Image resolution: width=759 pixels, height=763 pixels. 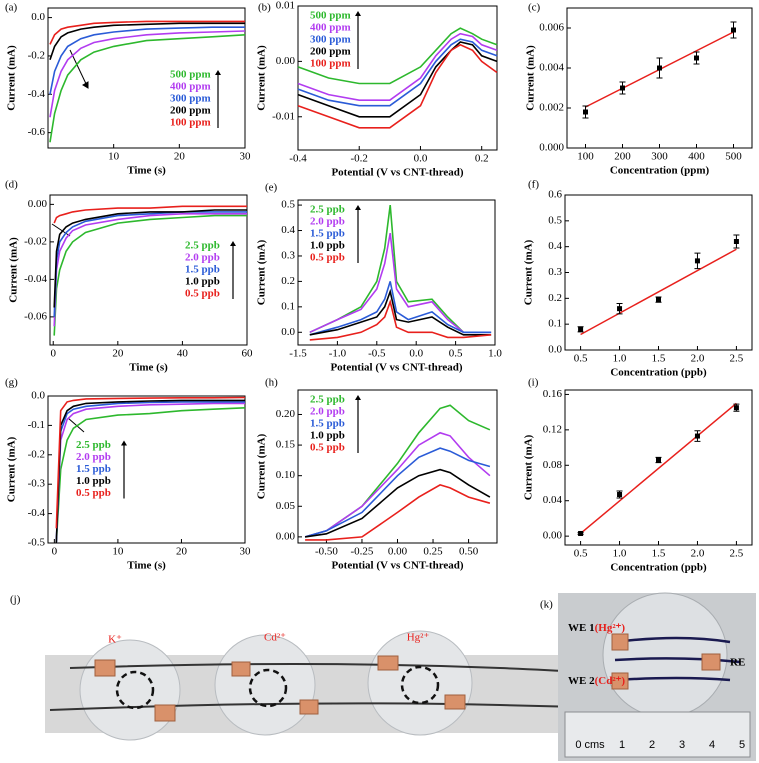 What do you see at coordinates (581, 628) in the screenshot?
I see `electrode-name: WE 1` at bounding box center [581, 628].